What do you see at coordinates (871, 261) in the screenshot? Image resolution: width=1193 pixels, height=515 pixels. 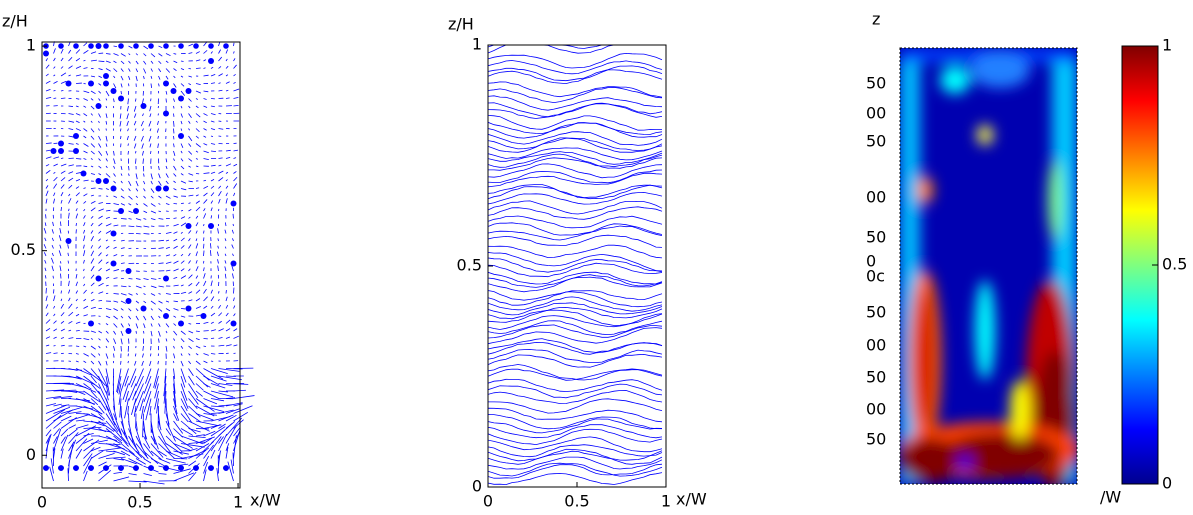 I see `side-tick-label: 0` at bounding box center [871, 261].